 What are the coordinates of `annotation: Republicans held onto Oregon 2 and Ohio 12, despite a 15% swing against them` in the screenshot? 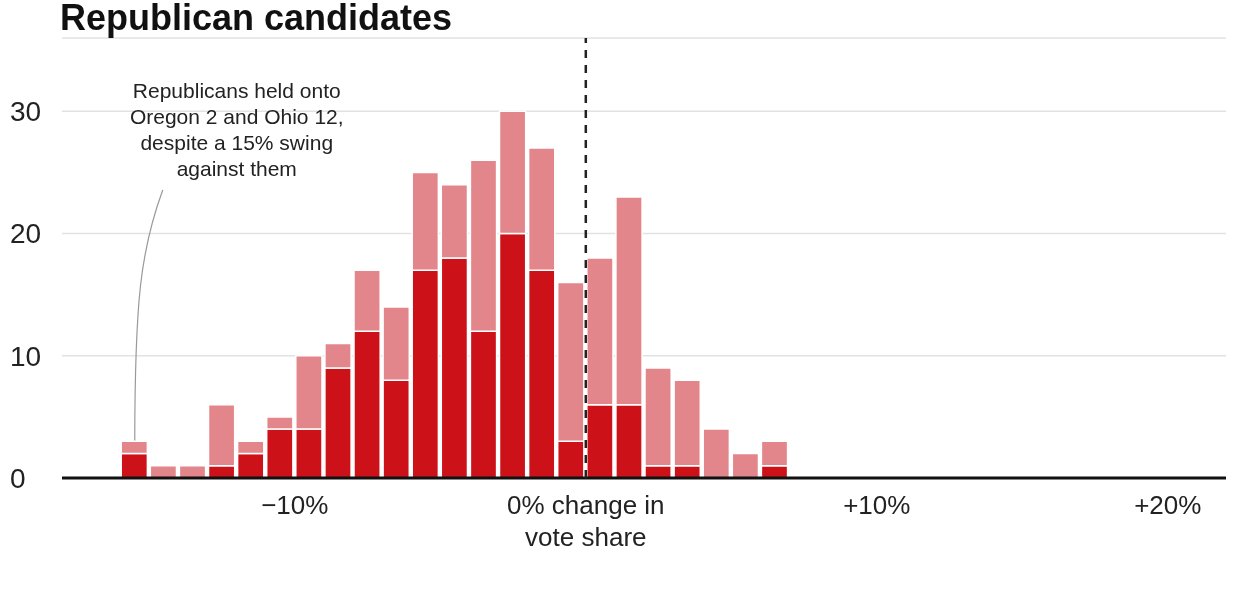 It's located at (236, 129).